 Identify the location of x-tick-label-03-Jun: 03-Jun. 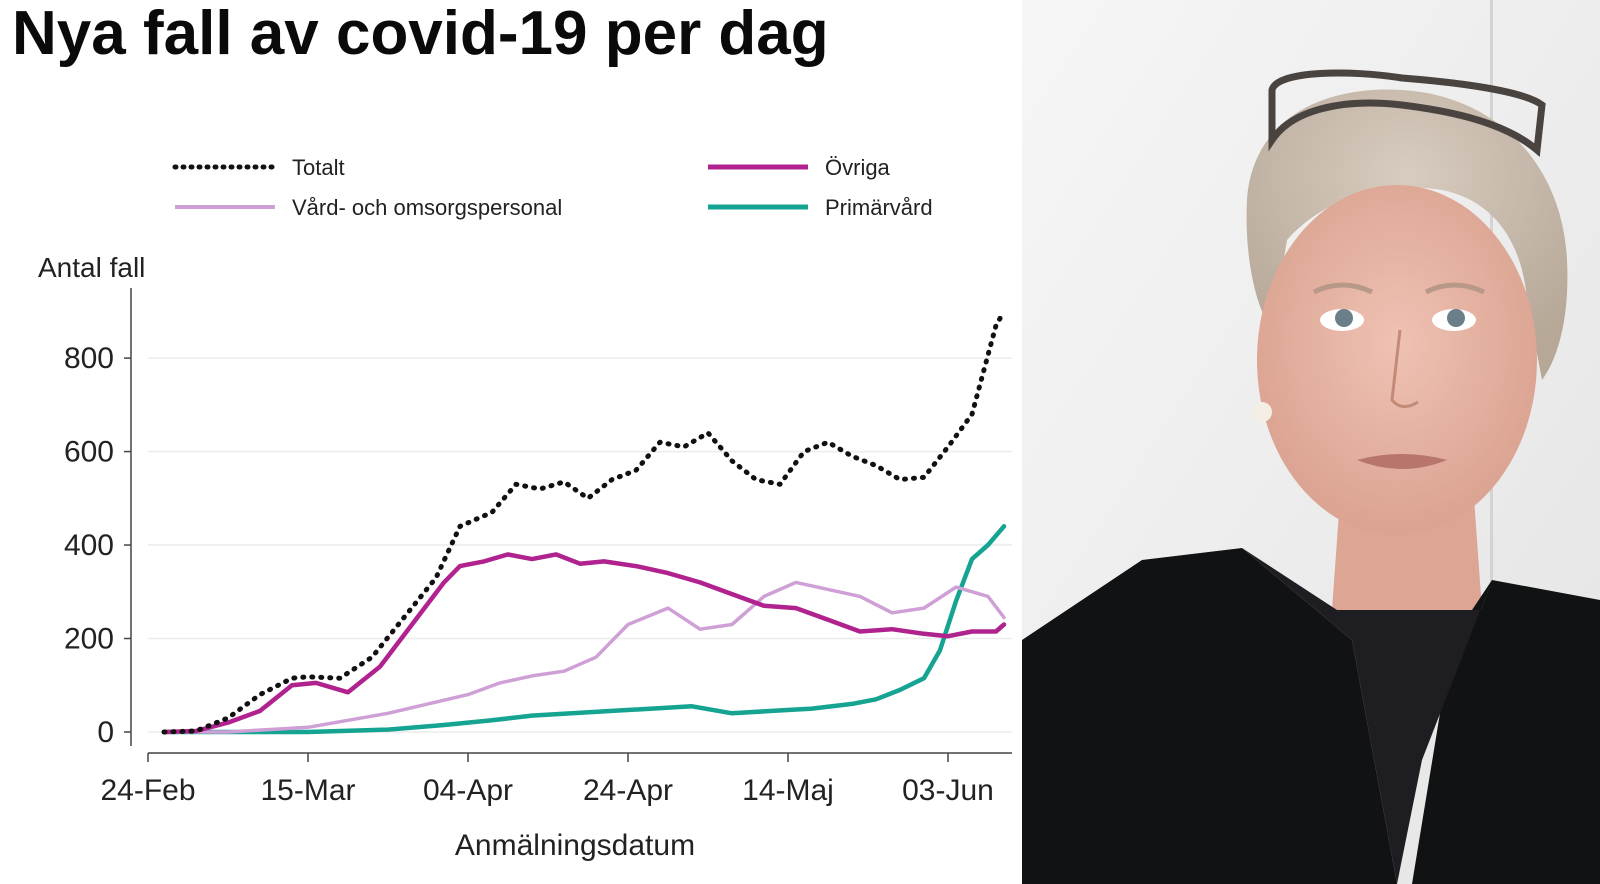
(948, 790).